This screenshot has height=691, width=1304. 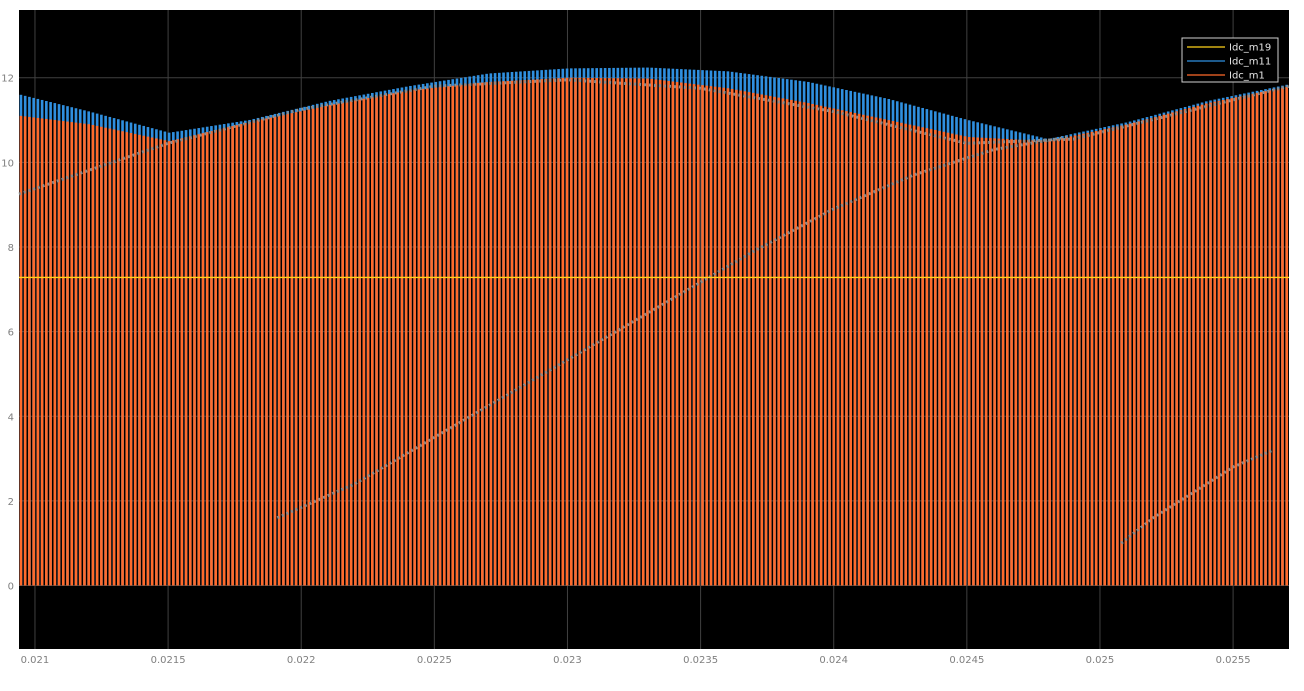 What do you see at coordinates (7, 333) in the screenshot?
I see `y-axis-ticks: 0 2 4 6 8 10 12` at bounding box center [7, 333].